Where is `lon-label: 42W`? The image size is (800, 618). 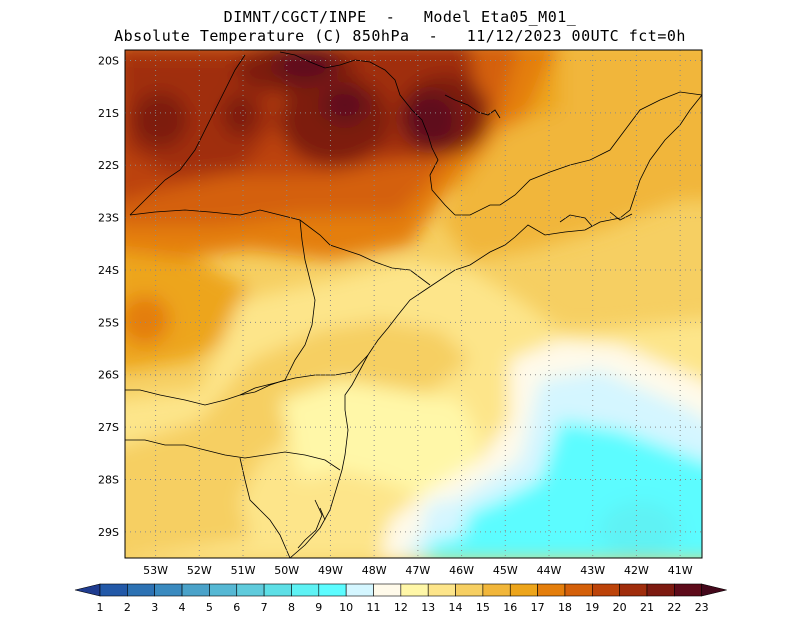
lon-label: 42W is located at coordinates (636, 570).